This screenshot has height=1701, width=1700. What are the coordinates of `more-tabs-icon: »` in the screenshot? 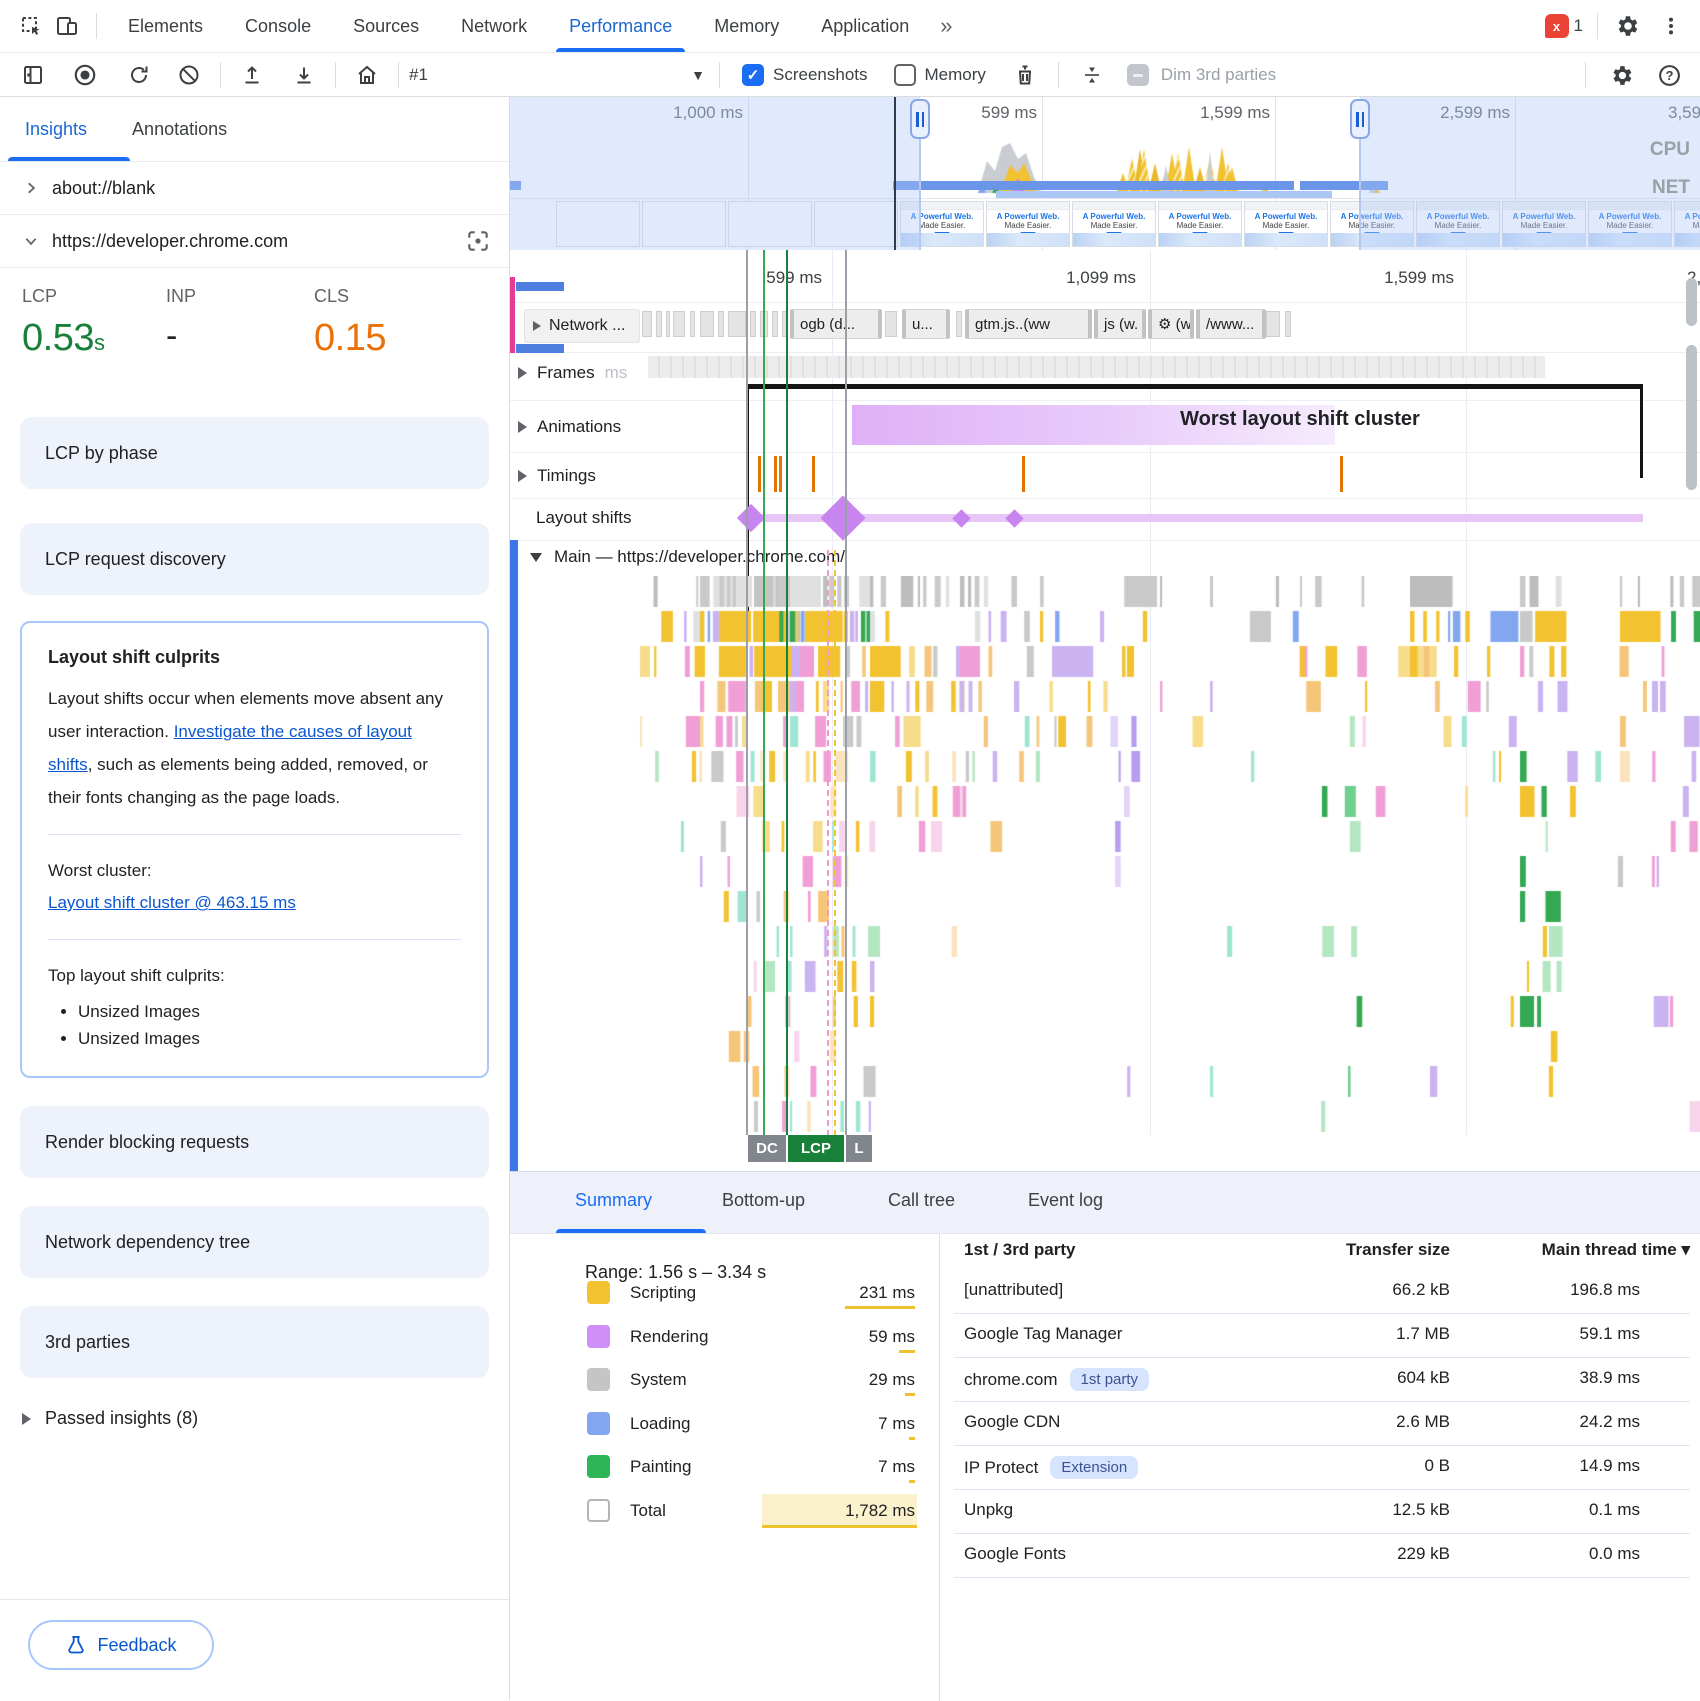 It's located at (946, 25).